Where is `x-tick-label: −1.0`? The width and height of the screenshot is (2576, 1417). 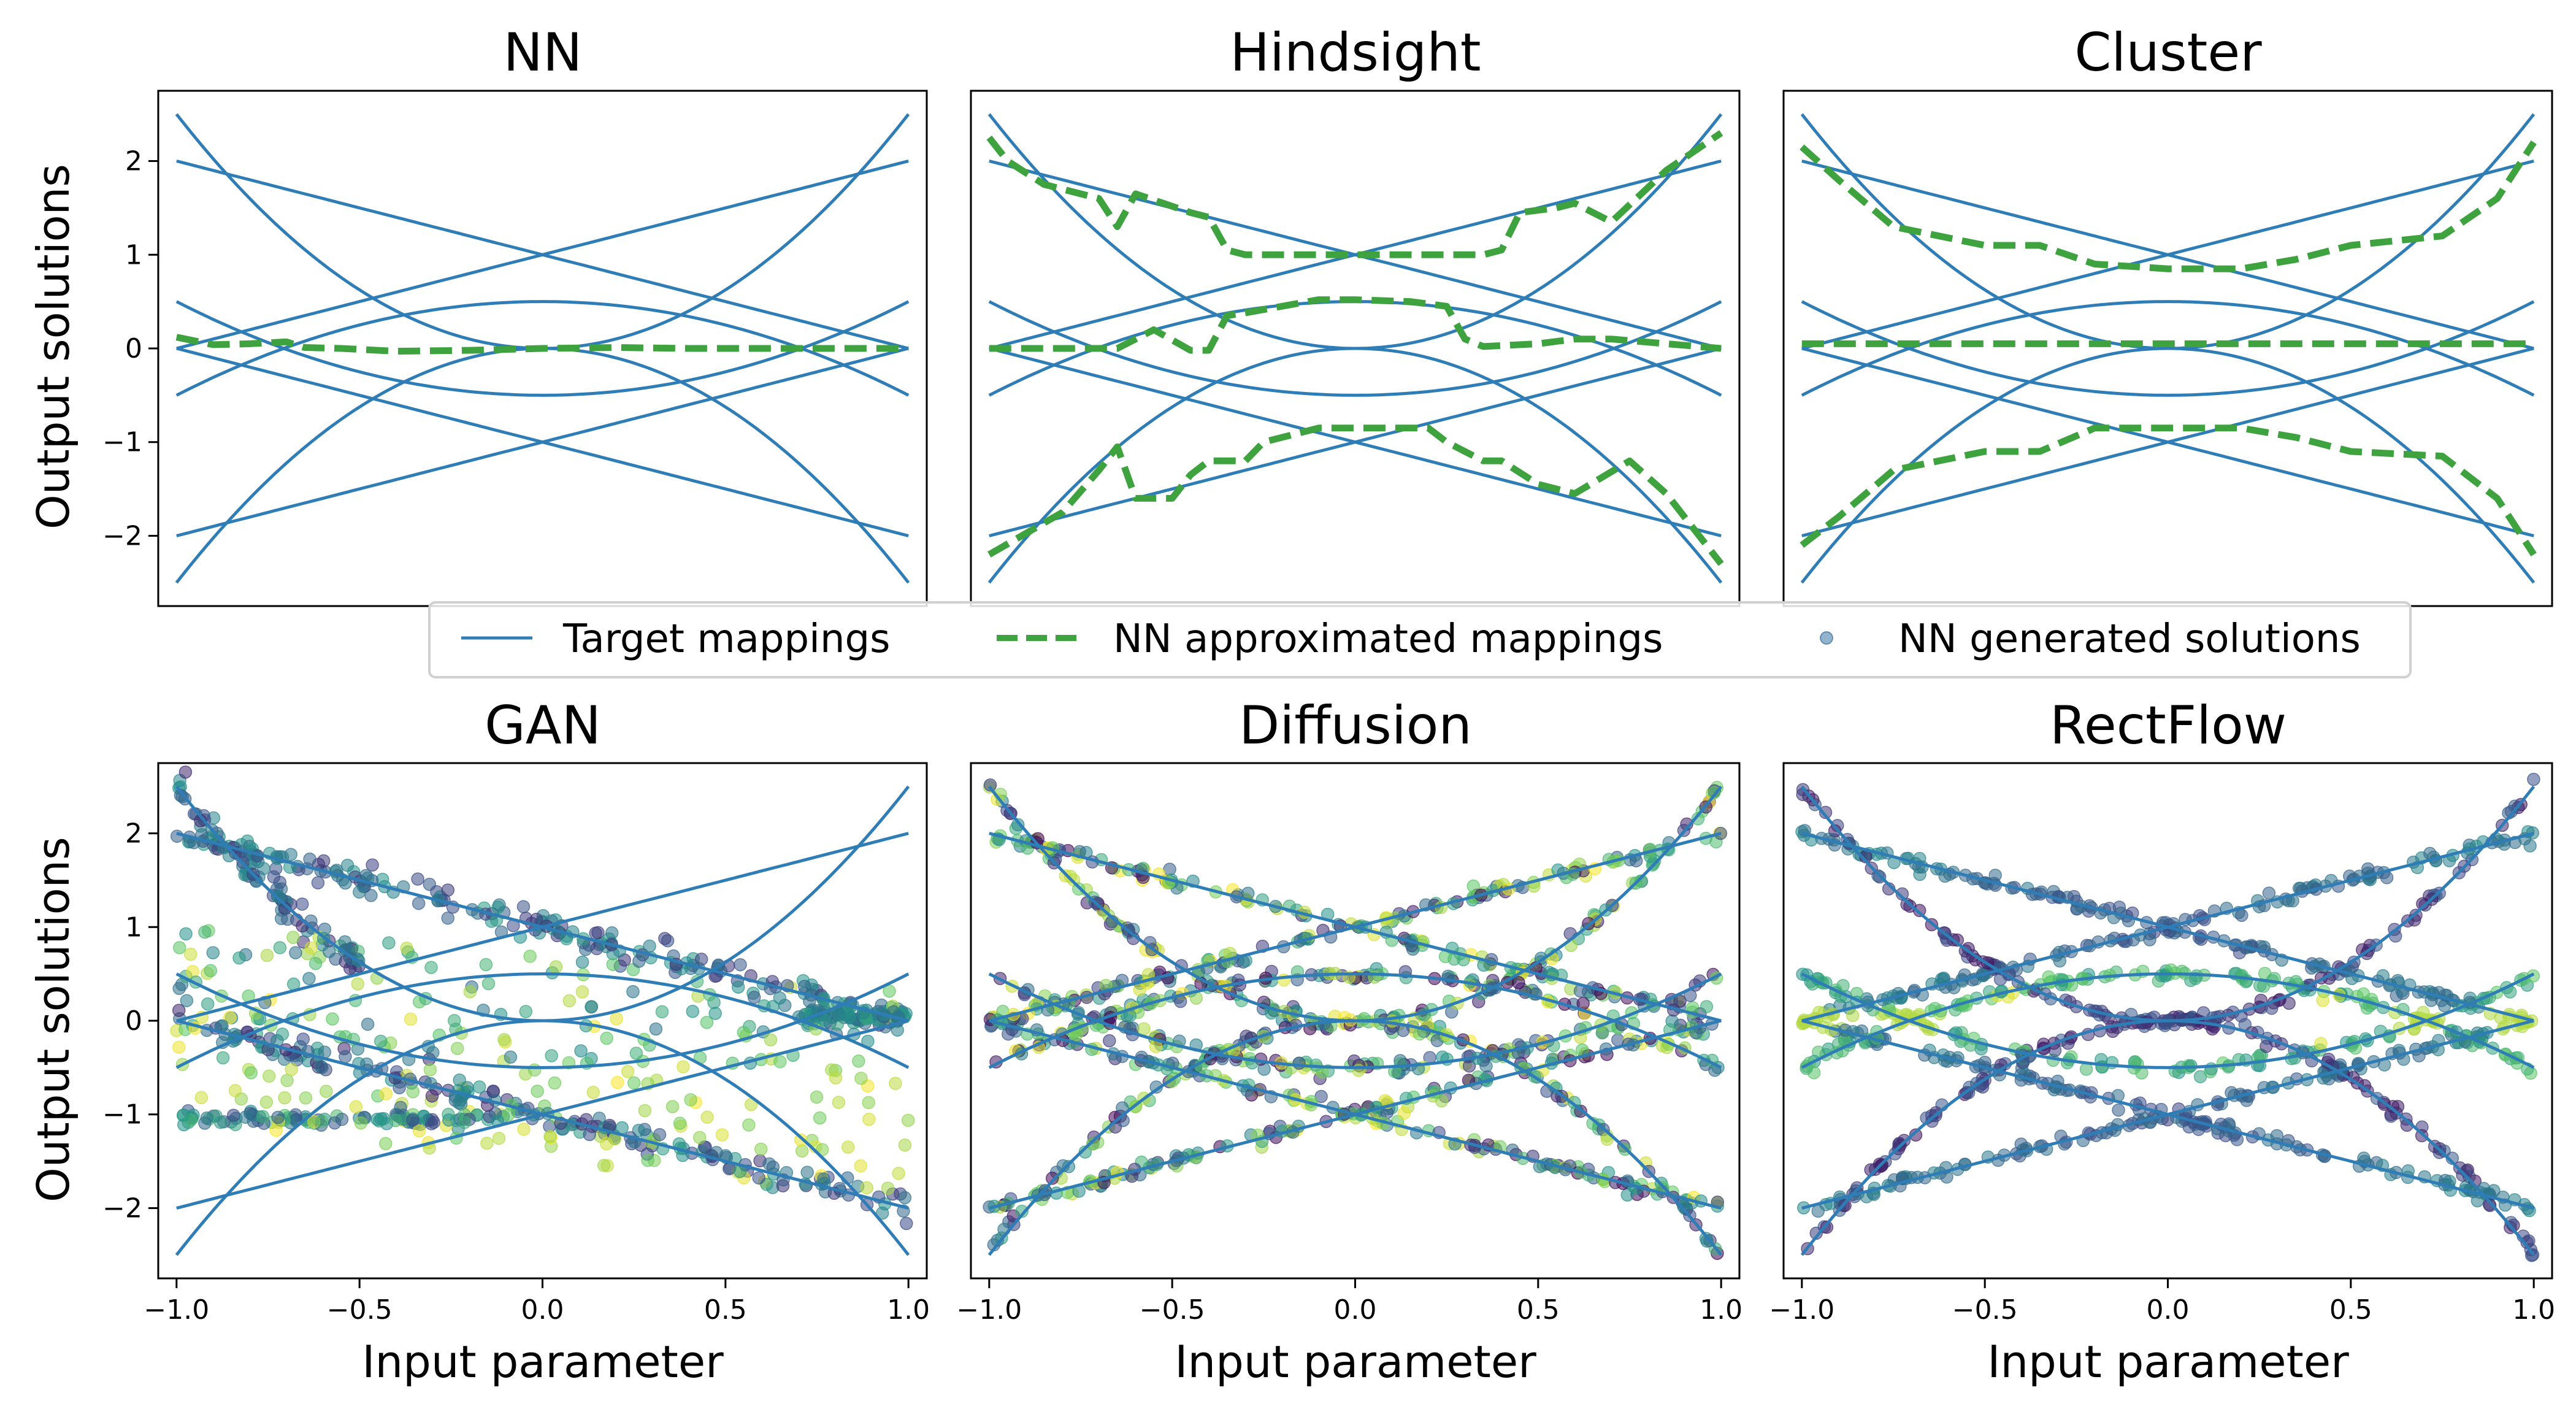 x-tick-label: −1.0 is located at coordinates (1801, 1310).